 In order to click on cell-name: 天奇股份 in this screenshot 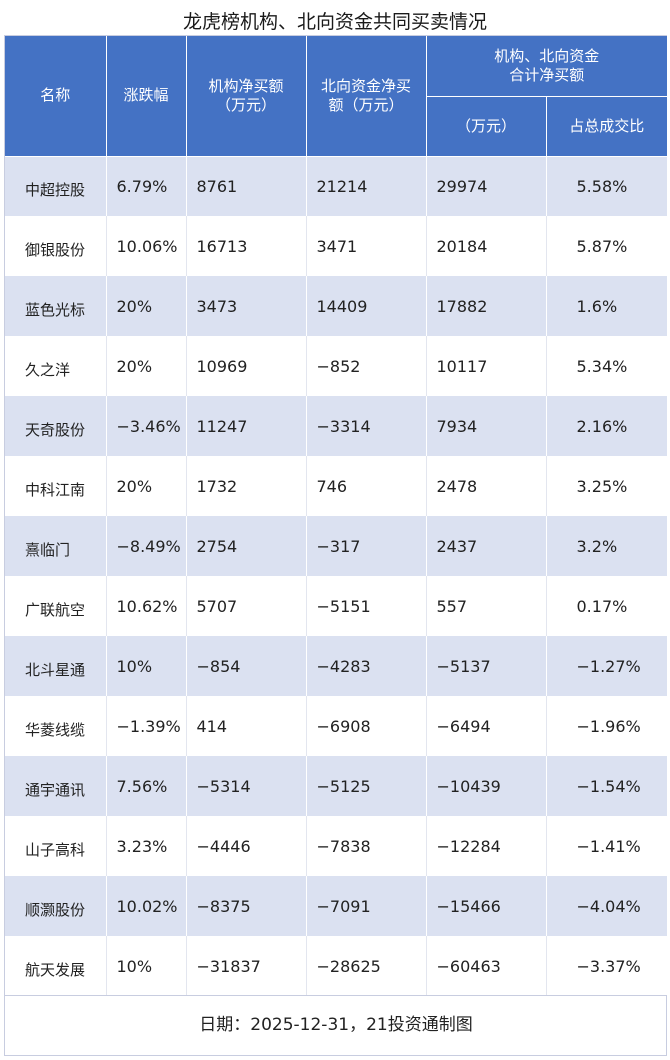, I will do `click(56, 426)`.